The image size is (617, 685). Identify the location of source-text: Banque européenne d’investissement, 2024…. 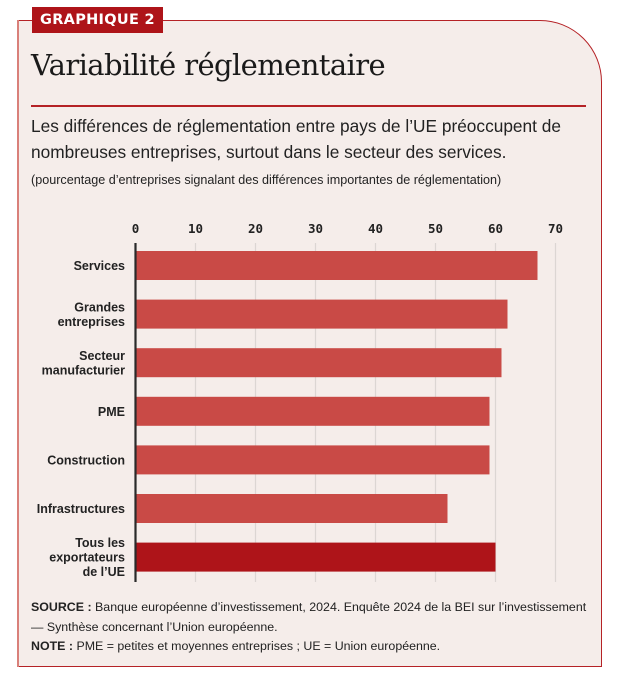
(309, 617).